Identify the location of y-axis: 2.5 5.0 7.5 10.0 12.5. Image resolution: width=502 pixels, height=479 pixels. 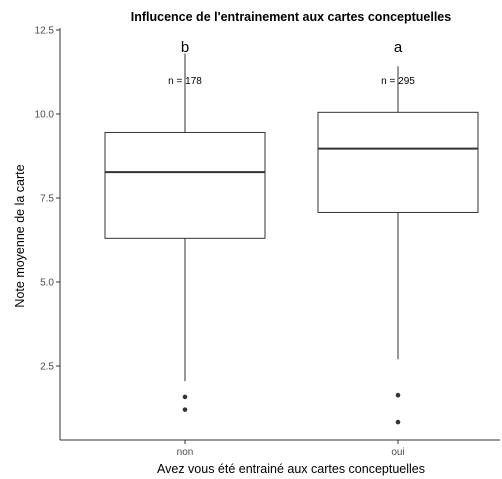
(47, 199).